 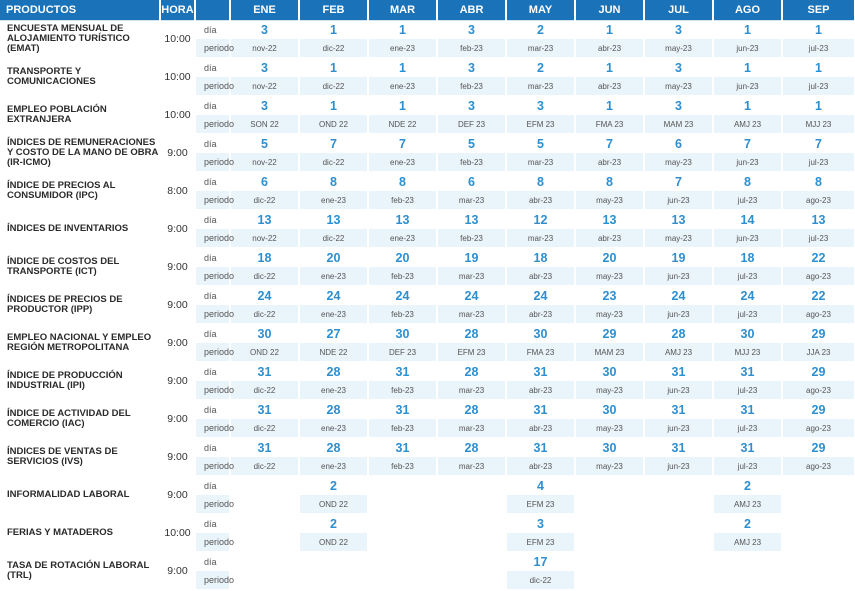 What do you see at coordinates (80, 533) in the screenshot?
I see `product-name: FERIAS Y MATADEROS` at bounding box center [80, 533].